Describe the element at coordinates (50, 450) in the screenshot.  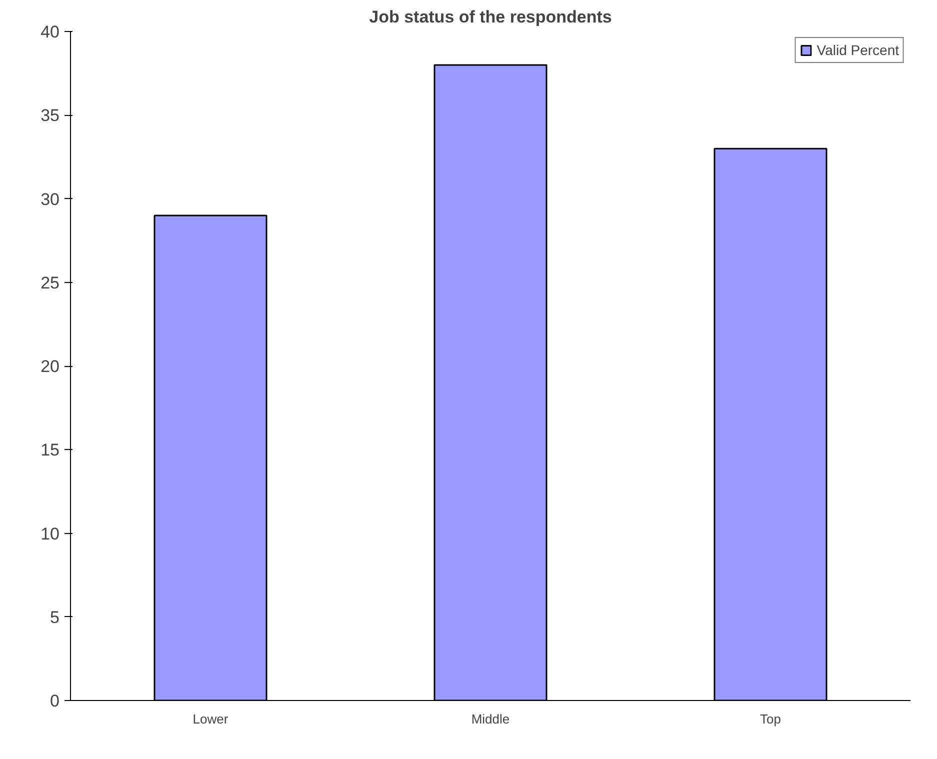
I see `y-tick-label: 15` at that location.